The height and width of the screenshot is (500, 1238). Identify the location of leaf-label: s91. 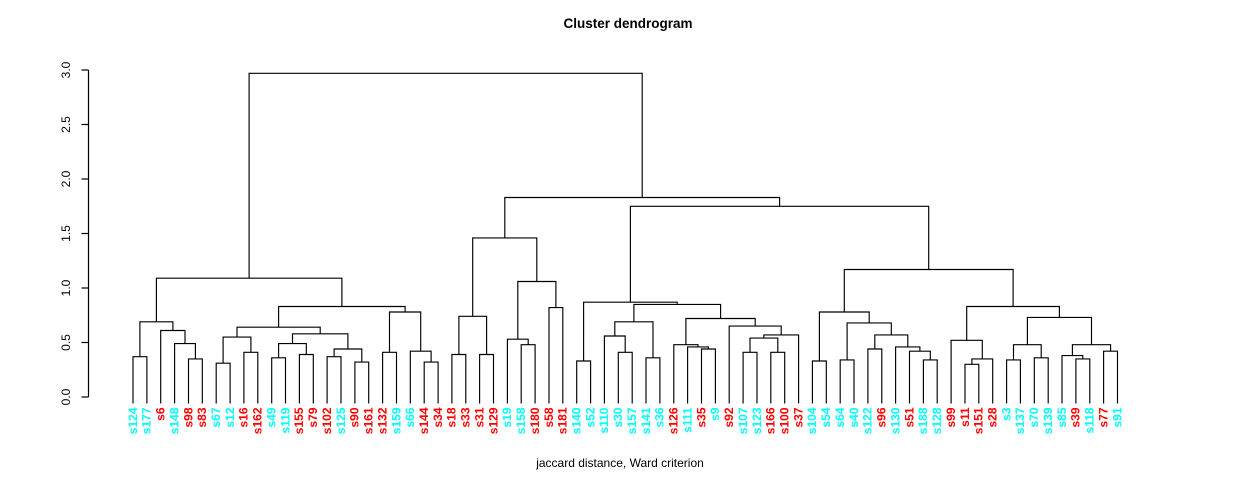
(1117, 417).